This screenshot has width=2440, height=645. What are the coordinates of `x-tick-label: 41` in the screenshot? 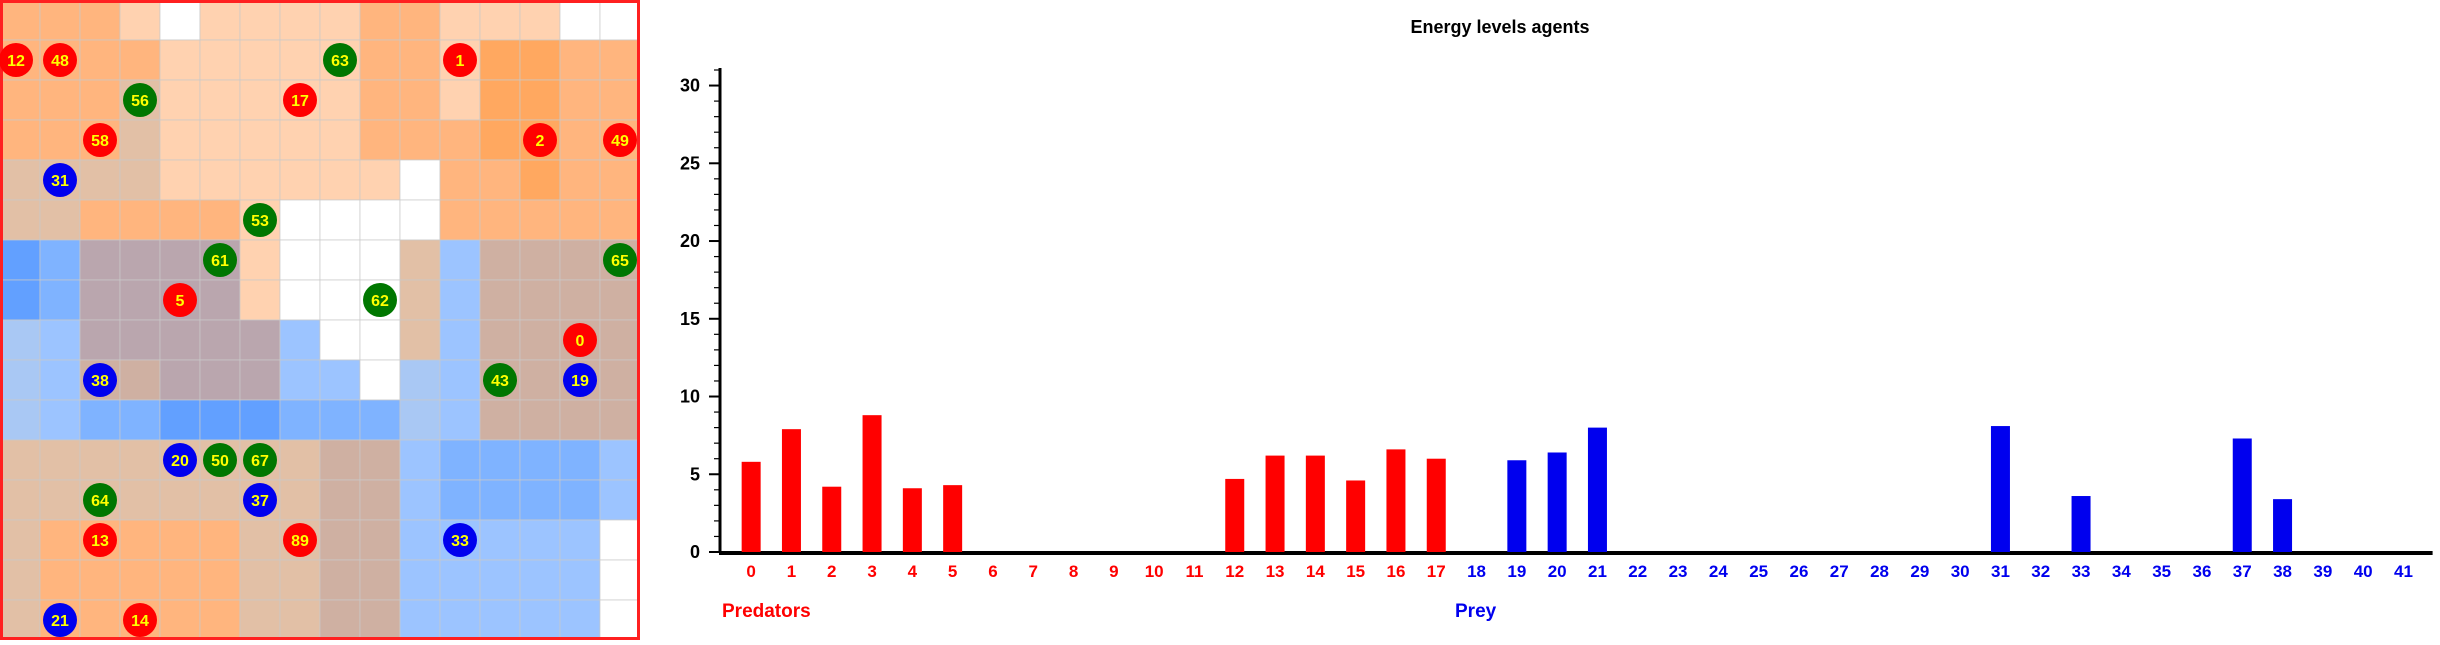 It's located at (2403, 571).